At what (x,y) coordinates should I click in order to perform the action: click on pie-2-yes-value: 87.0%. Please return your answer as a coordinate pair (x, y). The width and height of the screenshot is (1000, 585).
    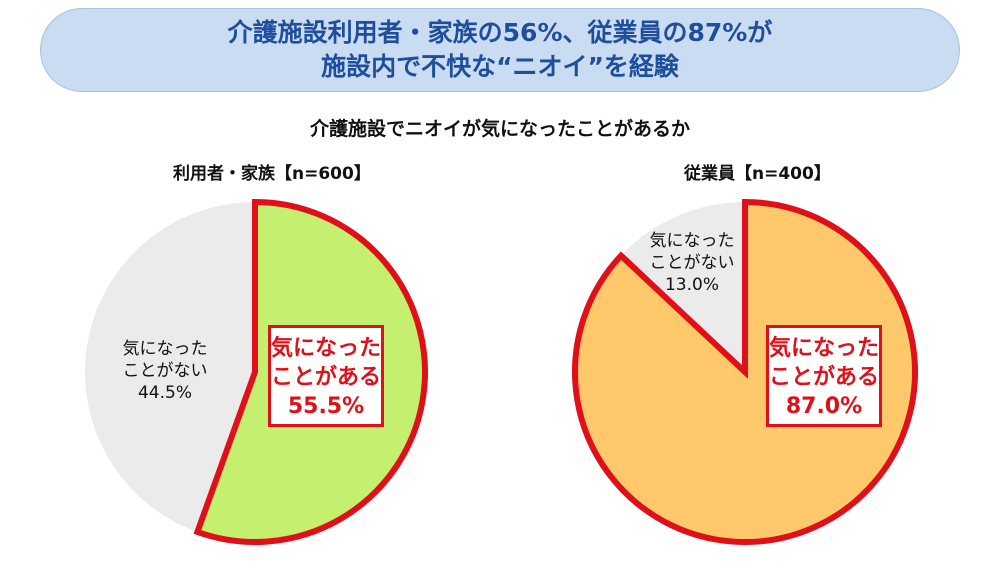
    Looking at the image, I should click on (824, 406).